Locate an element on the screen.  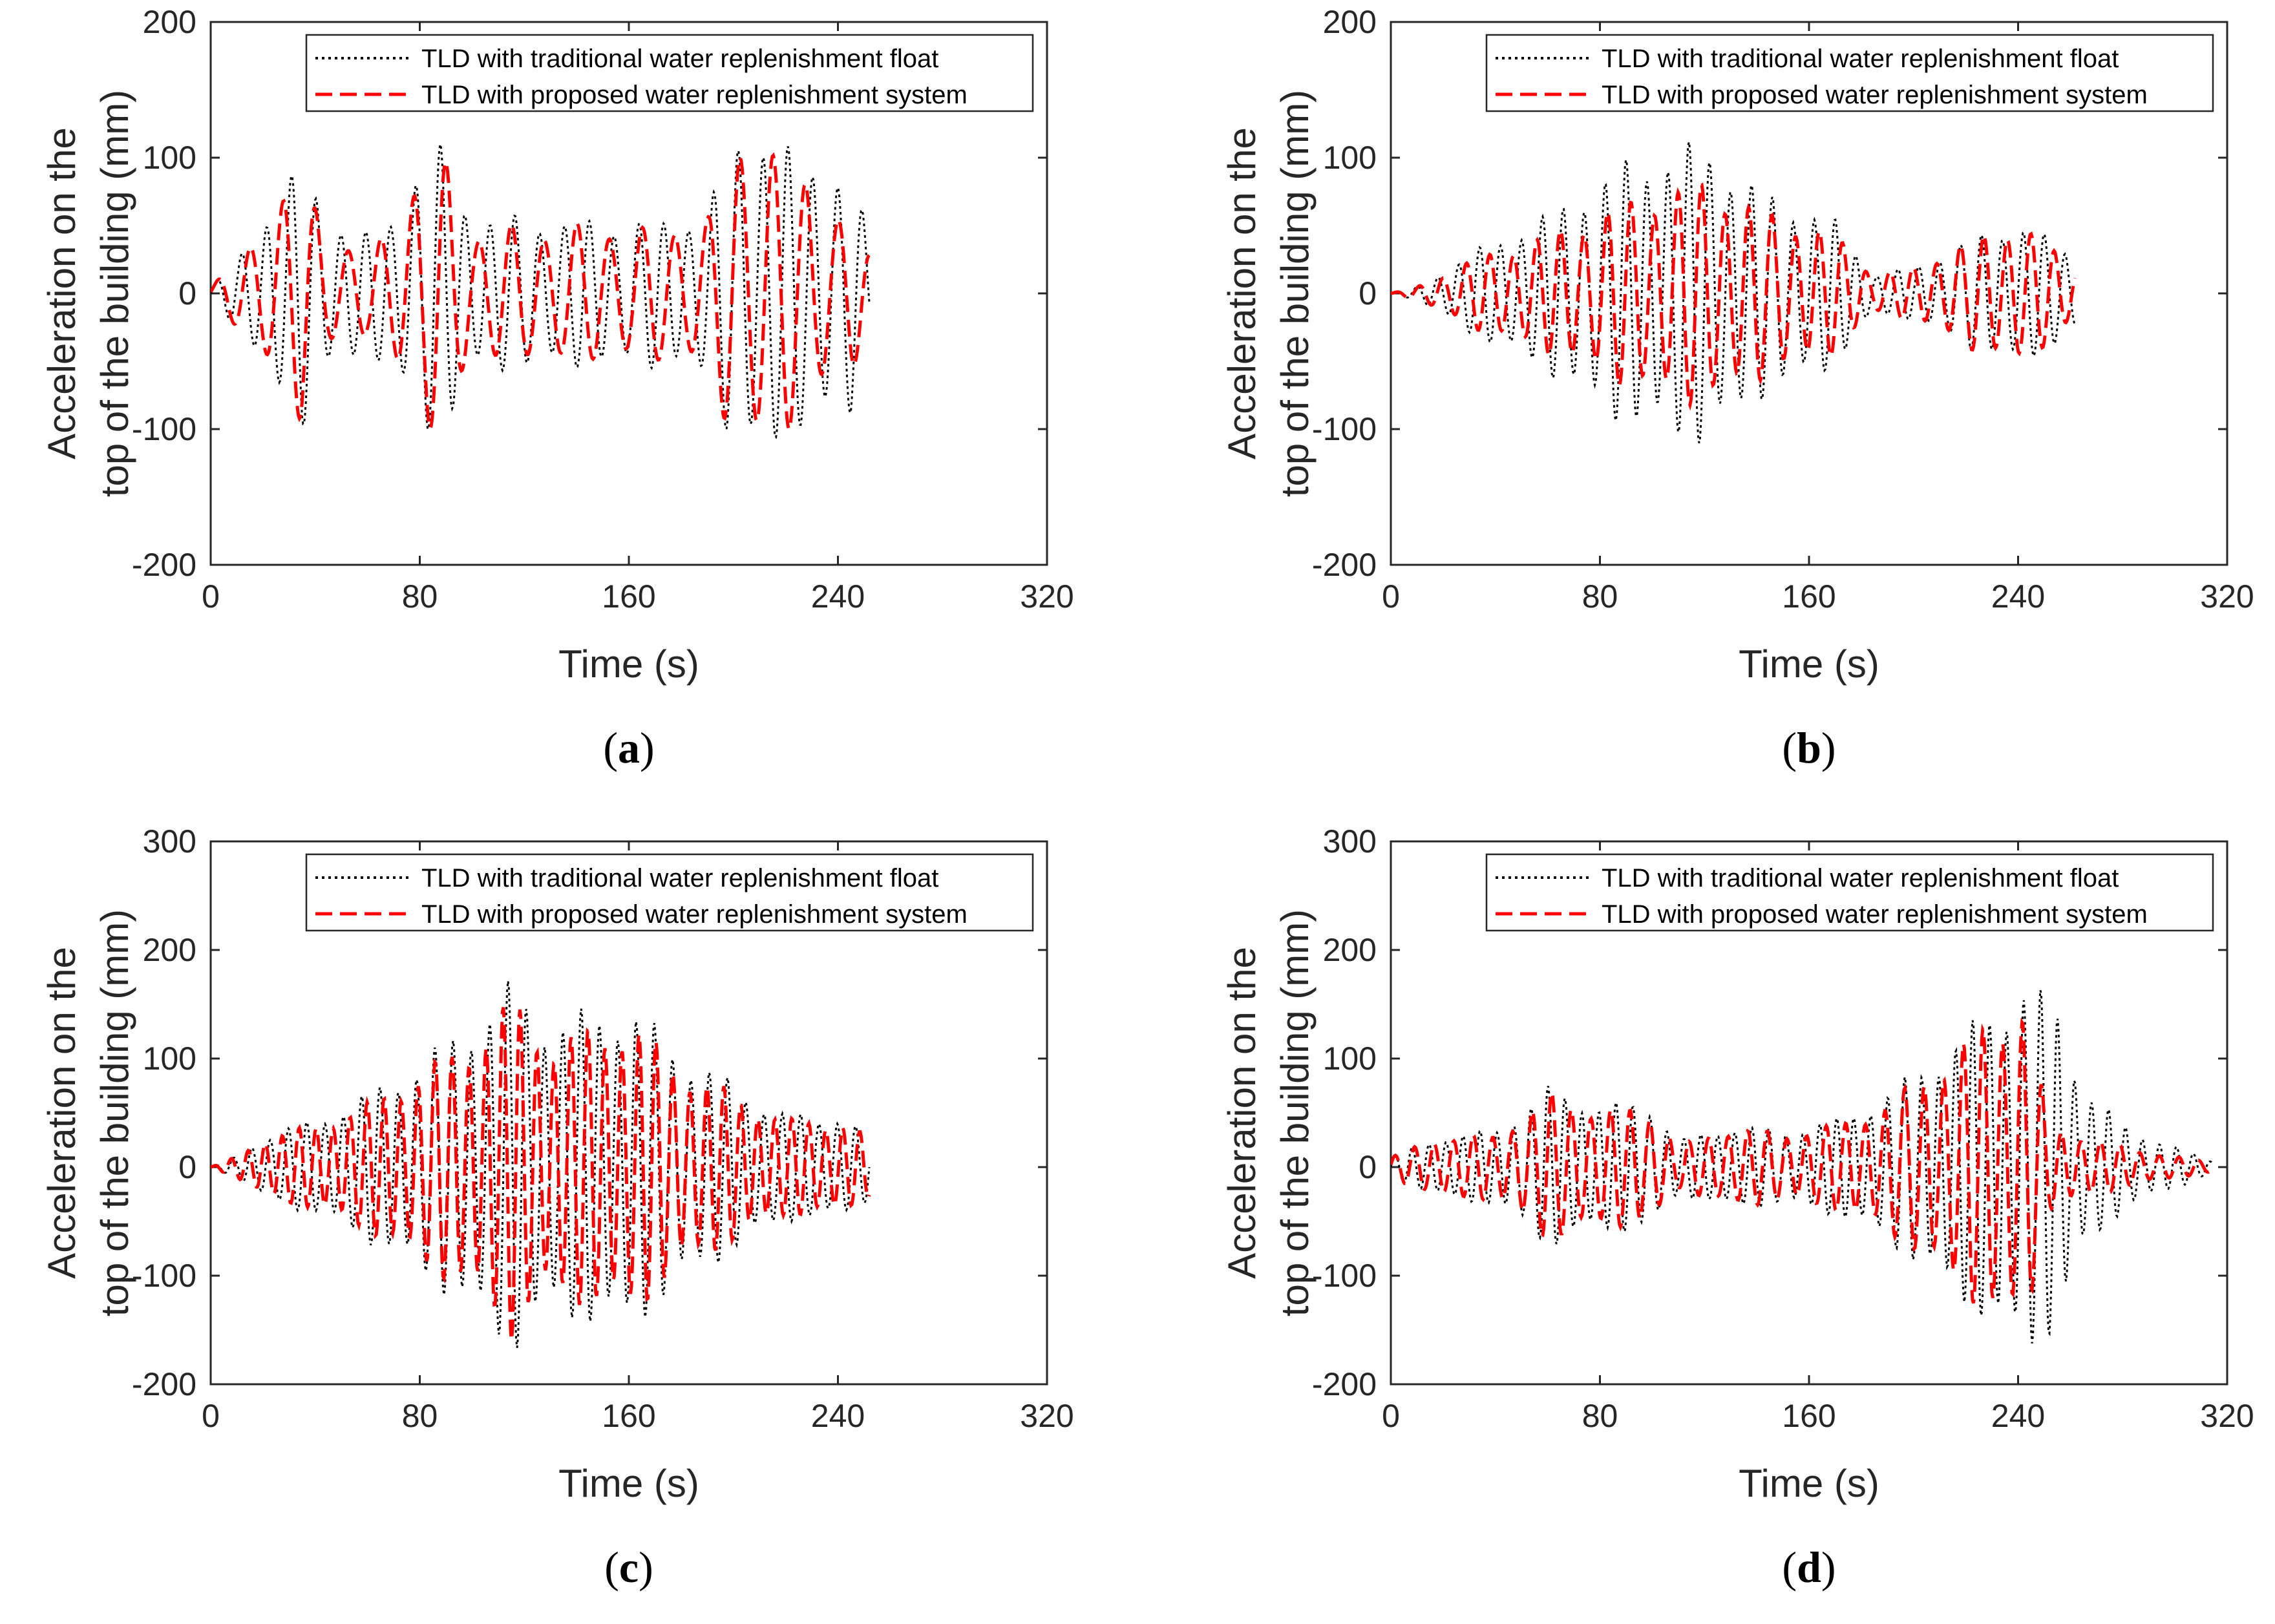
panel-caption: (a) is located at coordinates (629, 747).